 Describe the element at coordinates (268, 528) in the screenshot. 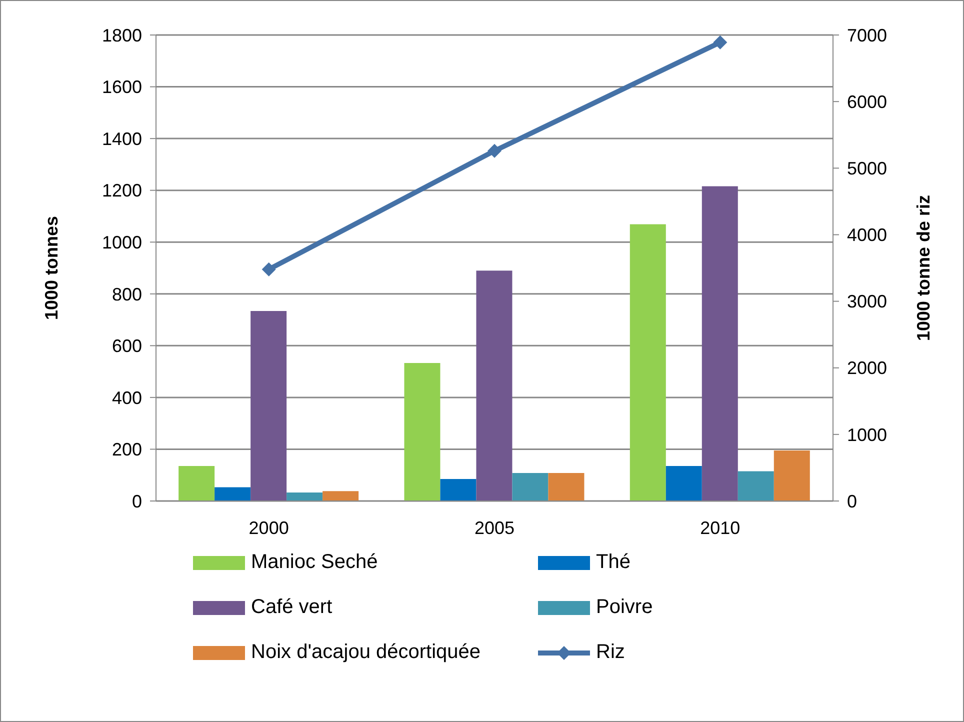

I see `x-tick-label: 2000` at that location.